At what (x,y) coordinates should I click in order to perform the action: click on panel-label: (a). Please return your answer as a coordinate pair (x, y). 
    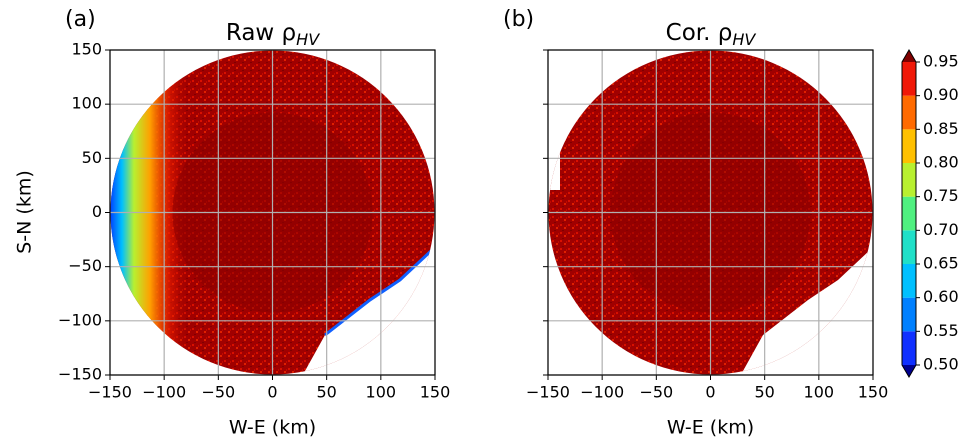
    Looking at the image, I should click on (80, 19).